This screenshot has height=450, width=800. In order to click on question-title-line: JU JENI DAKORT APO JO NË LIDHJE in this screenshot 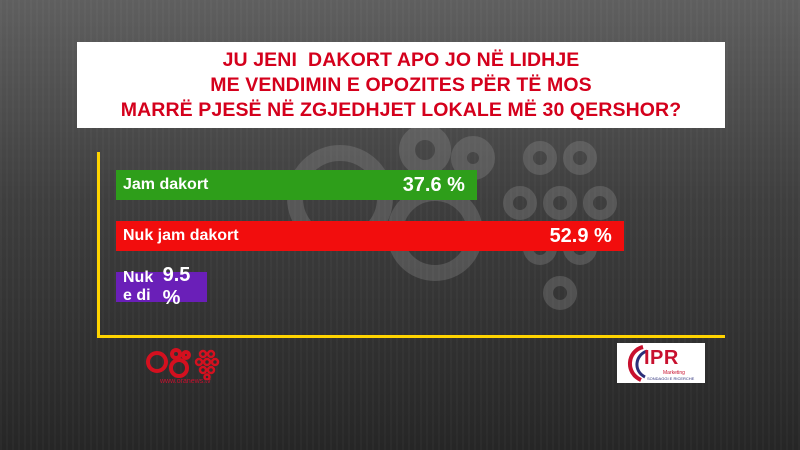, I will do `click(401, 59)`.